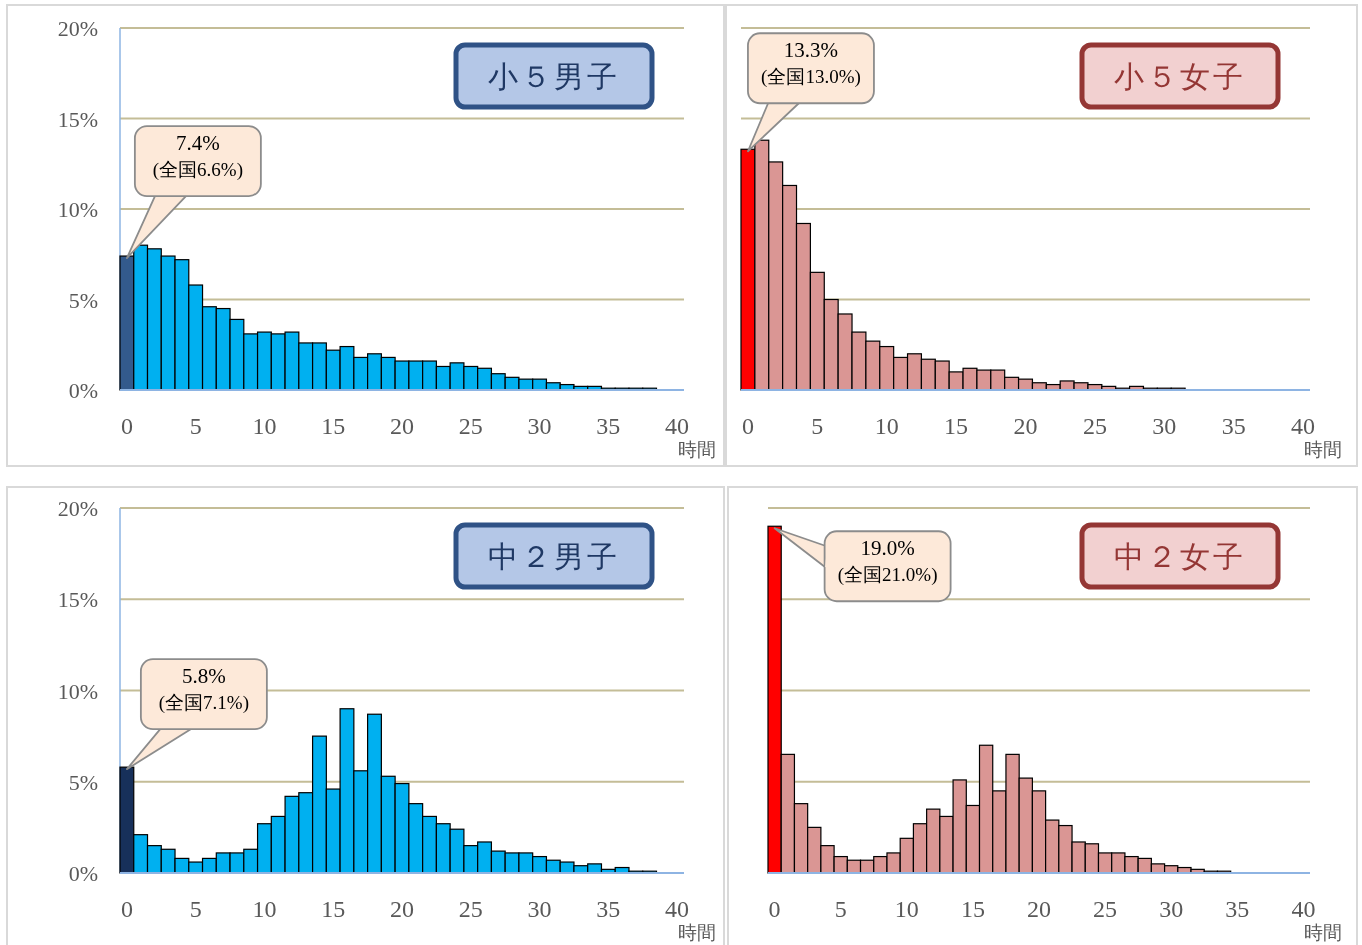  I want to click on annotation: 5.8% (全国7.1%), so click(203, 689).